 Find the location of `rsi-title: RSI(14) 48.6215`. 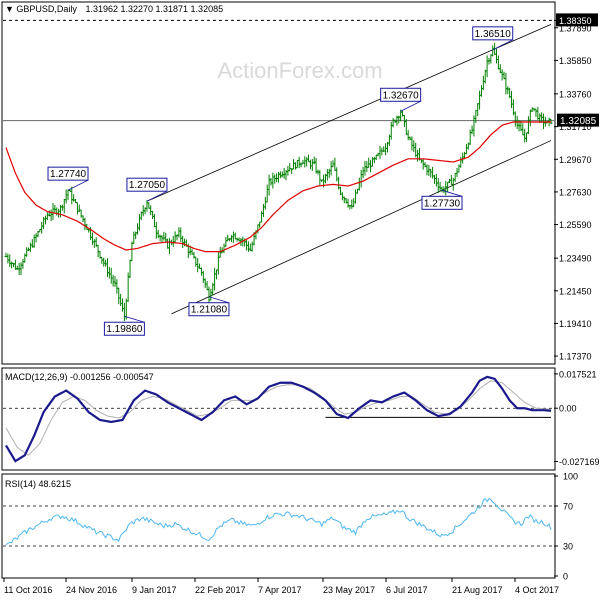

rsi-title: RSI(14) 48.6215 is located at coordinates (38, 484).